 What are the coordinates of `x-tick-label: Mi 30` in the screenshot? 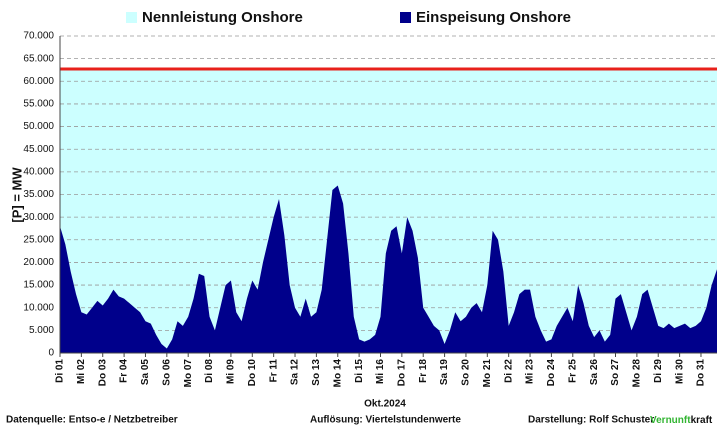 It's located at (679, 371).